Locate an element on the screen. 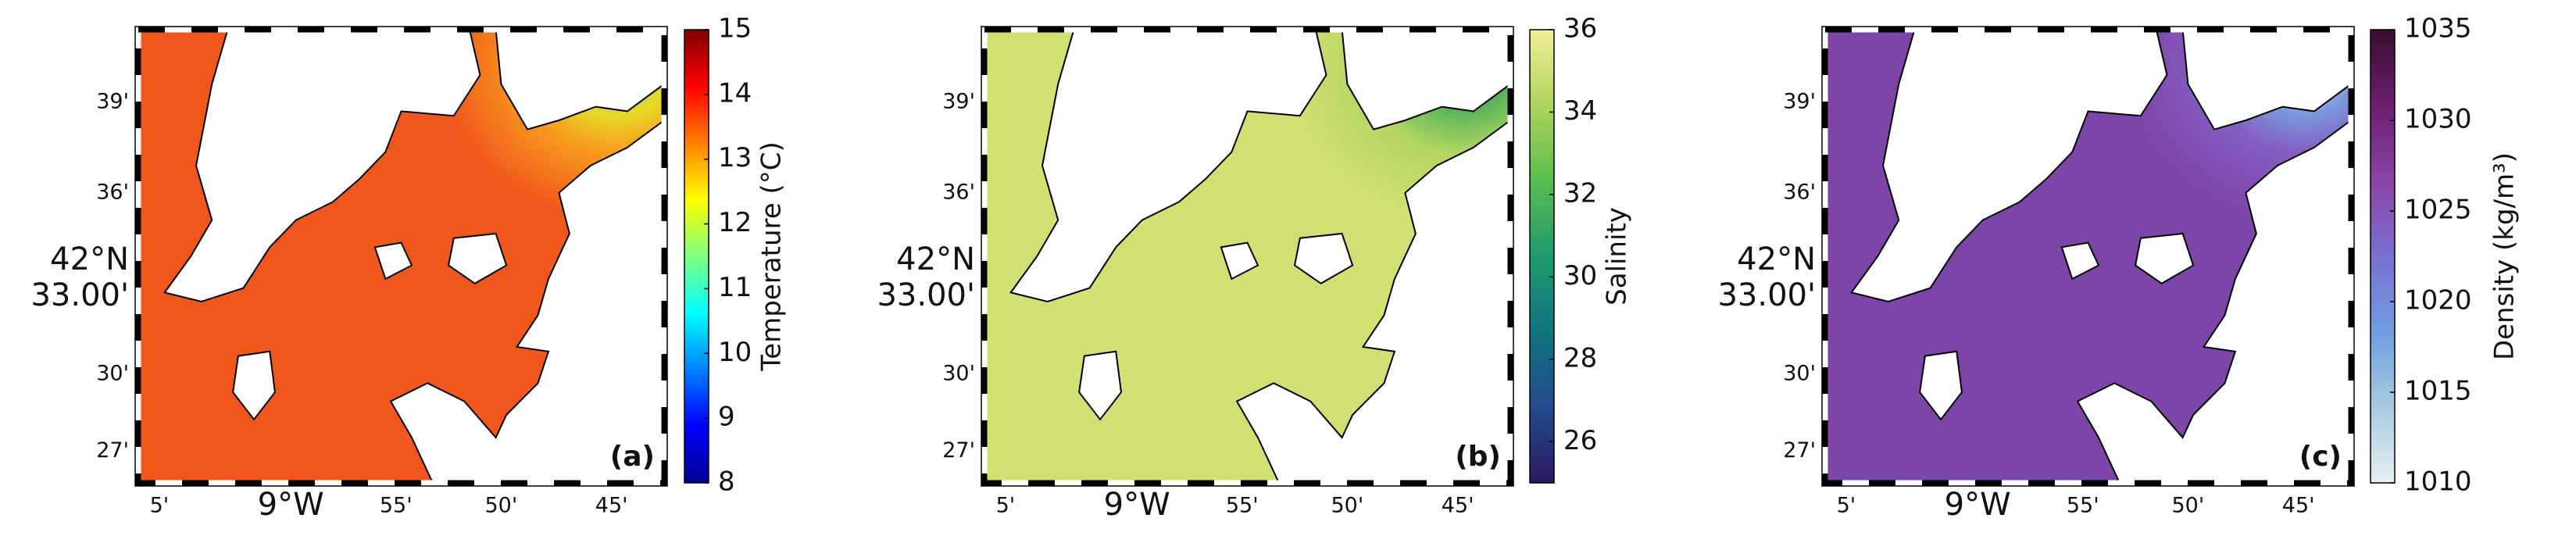 The height and width of the screenshot is (536, 2576). colorbar-tick-label: 13 is located at coordinates (735, 157).